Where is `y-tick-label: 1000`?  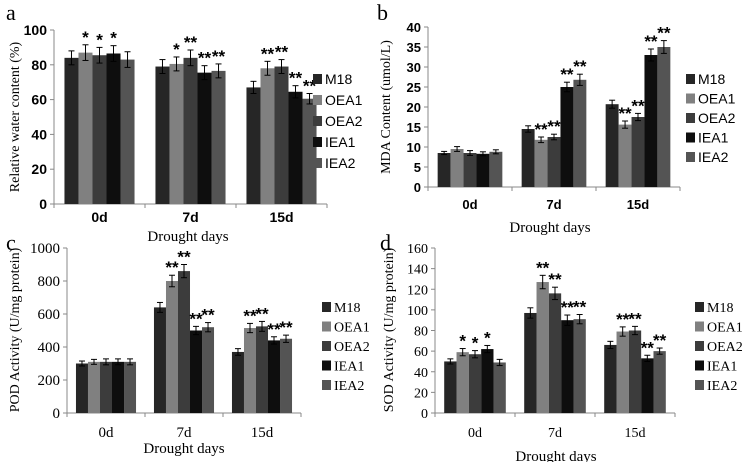 y-tick-label: 1000 is located at coordinates (45, 249).